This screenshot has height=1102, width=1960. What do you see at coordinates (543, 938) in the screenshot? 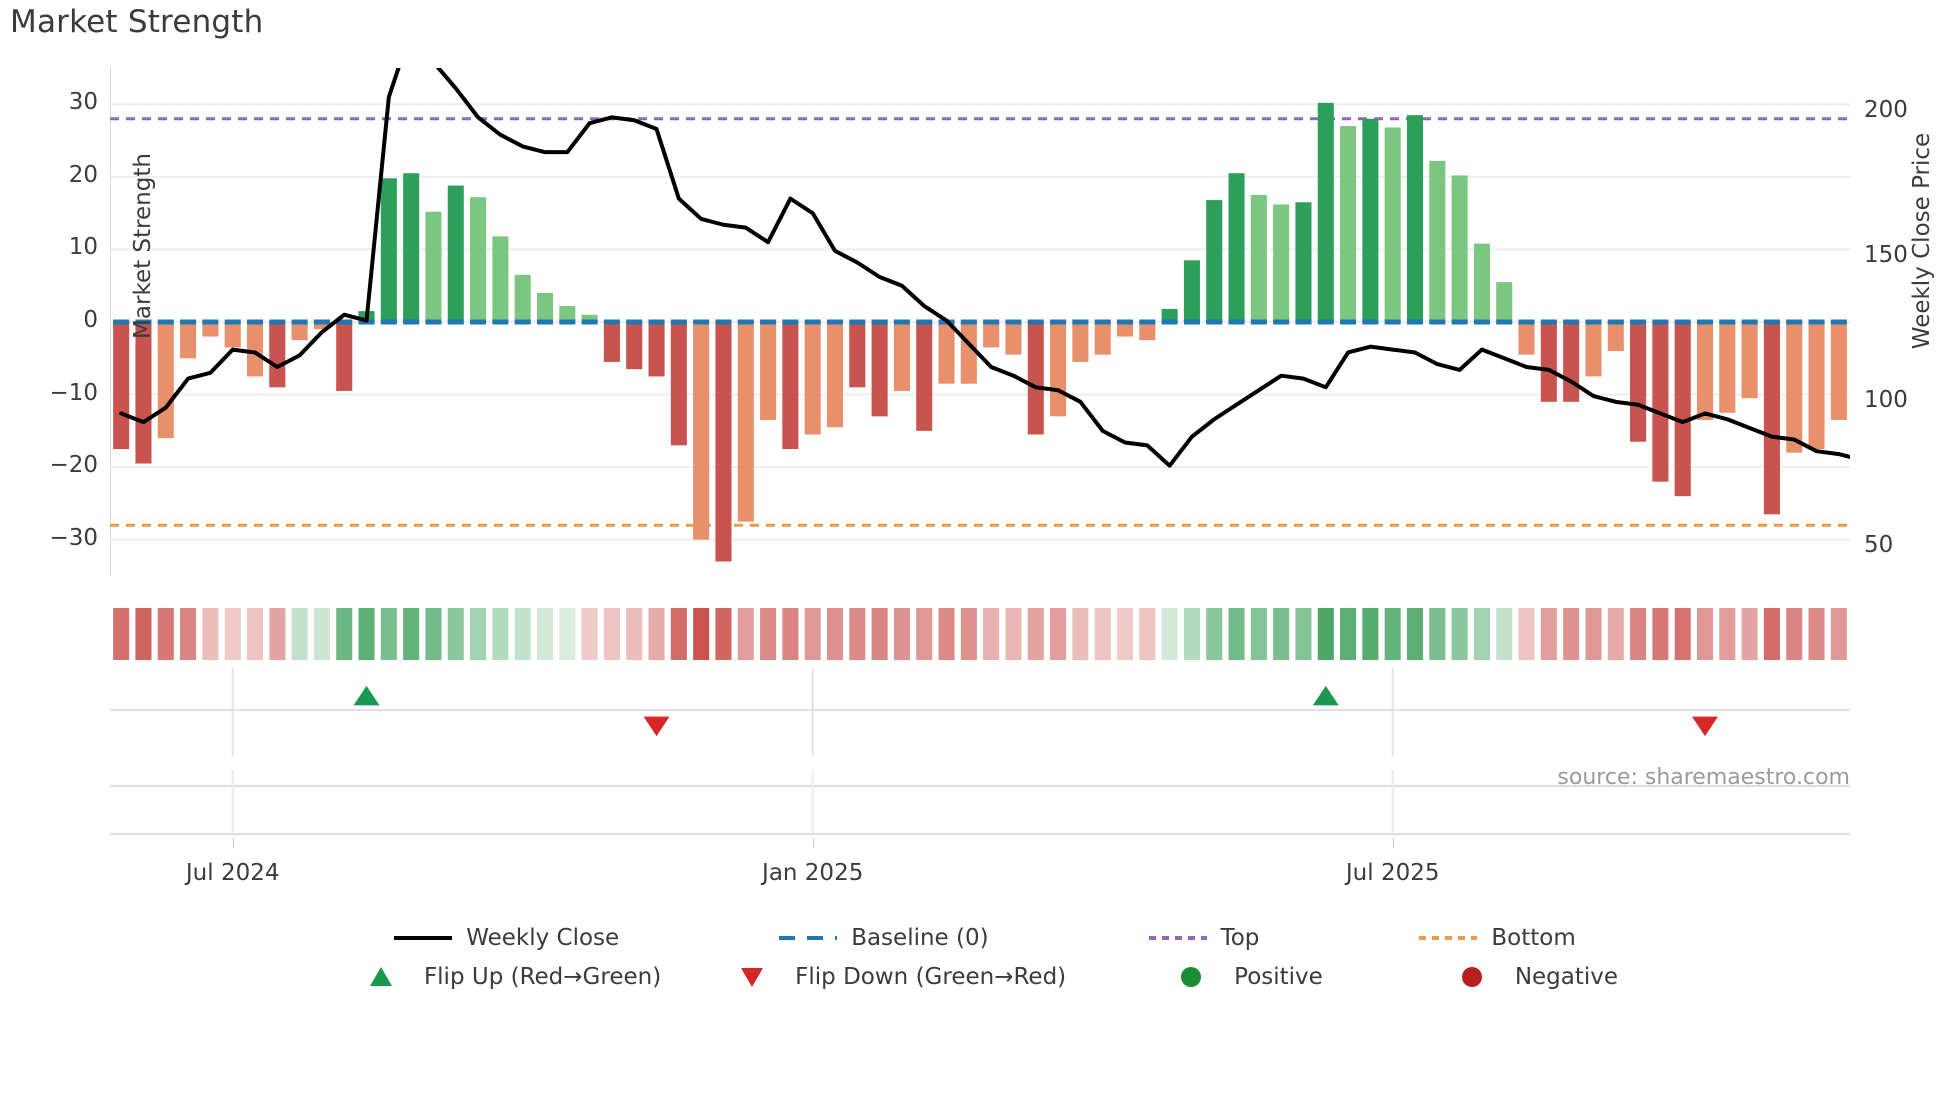
I see `legend-item-label: Weekly Close` at bounding box center [543, 938].